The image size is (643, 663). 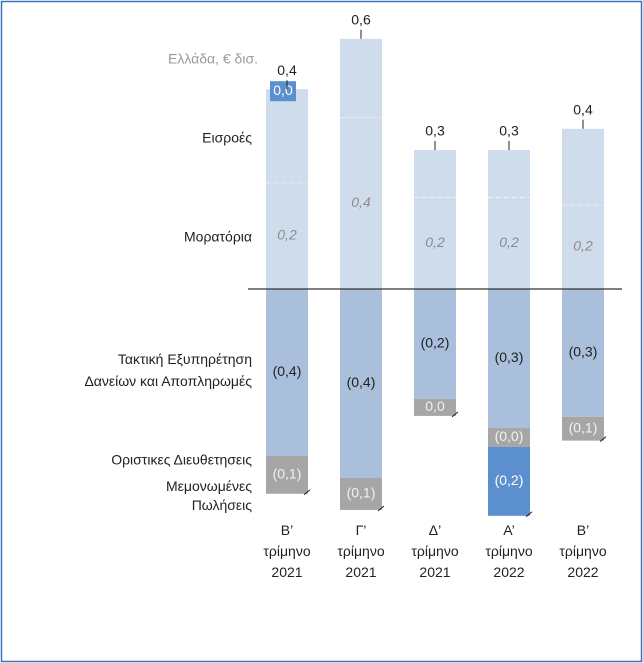 I want to click on total-label: 0,6, so click(x=361, y=20).